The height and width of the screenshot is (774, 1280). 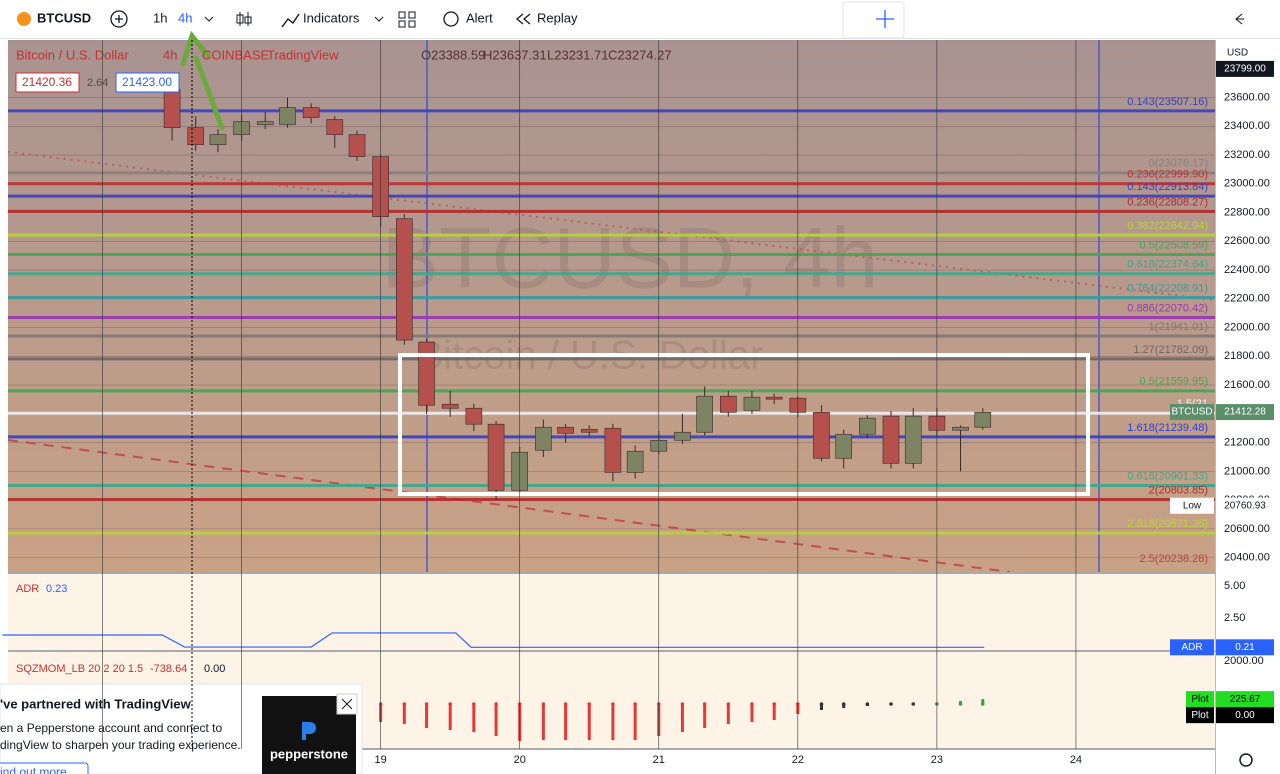 I want to click on y-tick-label: 21000.00, so click(x=1247, y=471).